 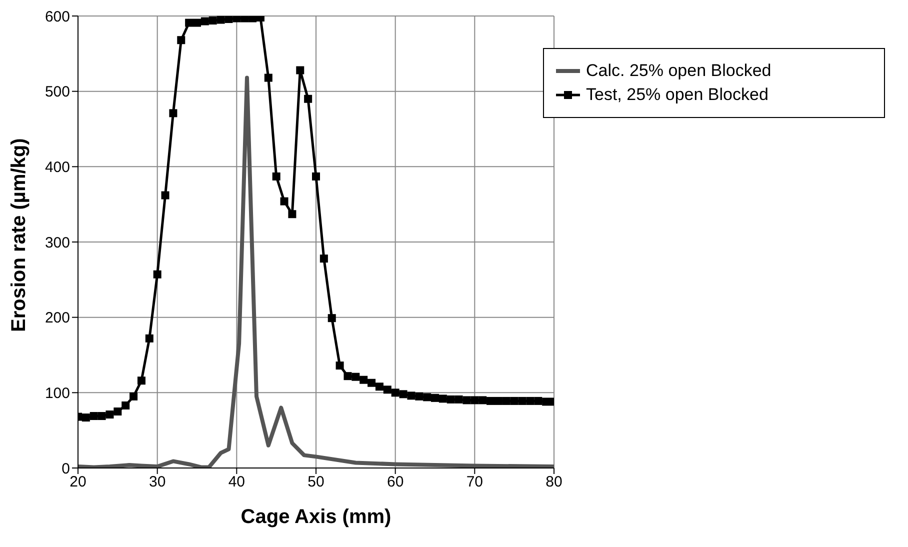 What do you see at coordinates (157, 482) in the screenshot?
I see `x-tick-label: 30` at bounding box center [157, 482].